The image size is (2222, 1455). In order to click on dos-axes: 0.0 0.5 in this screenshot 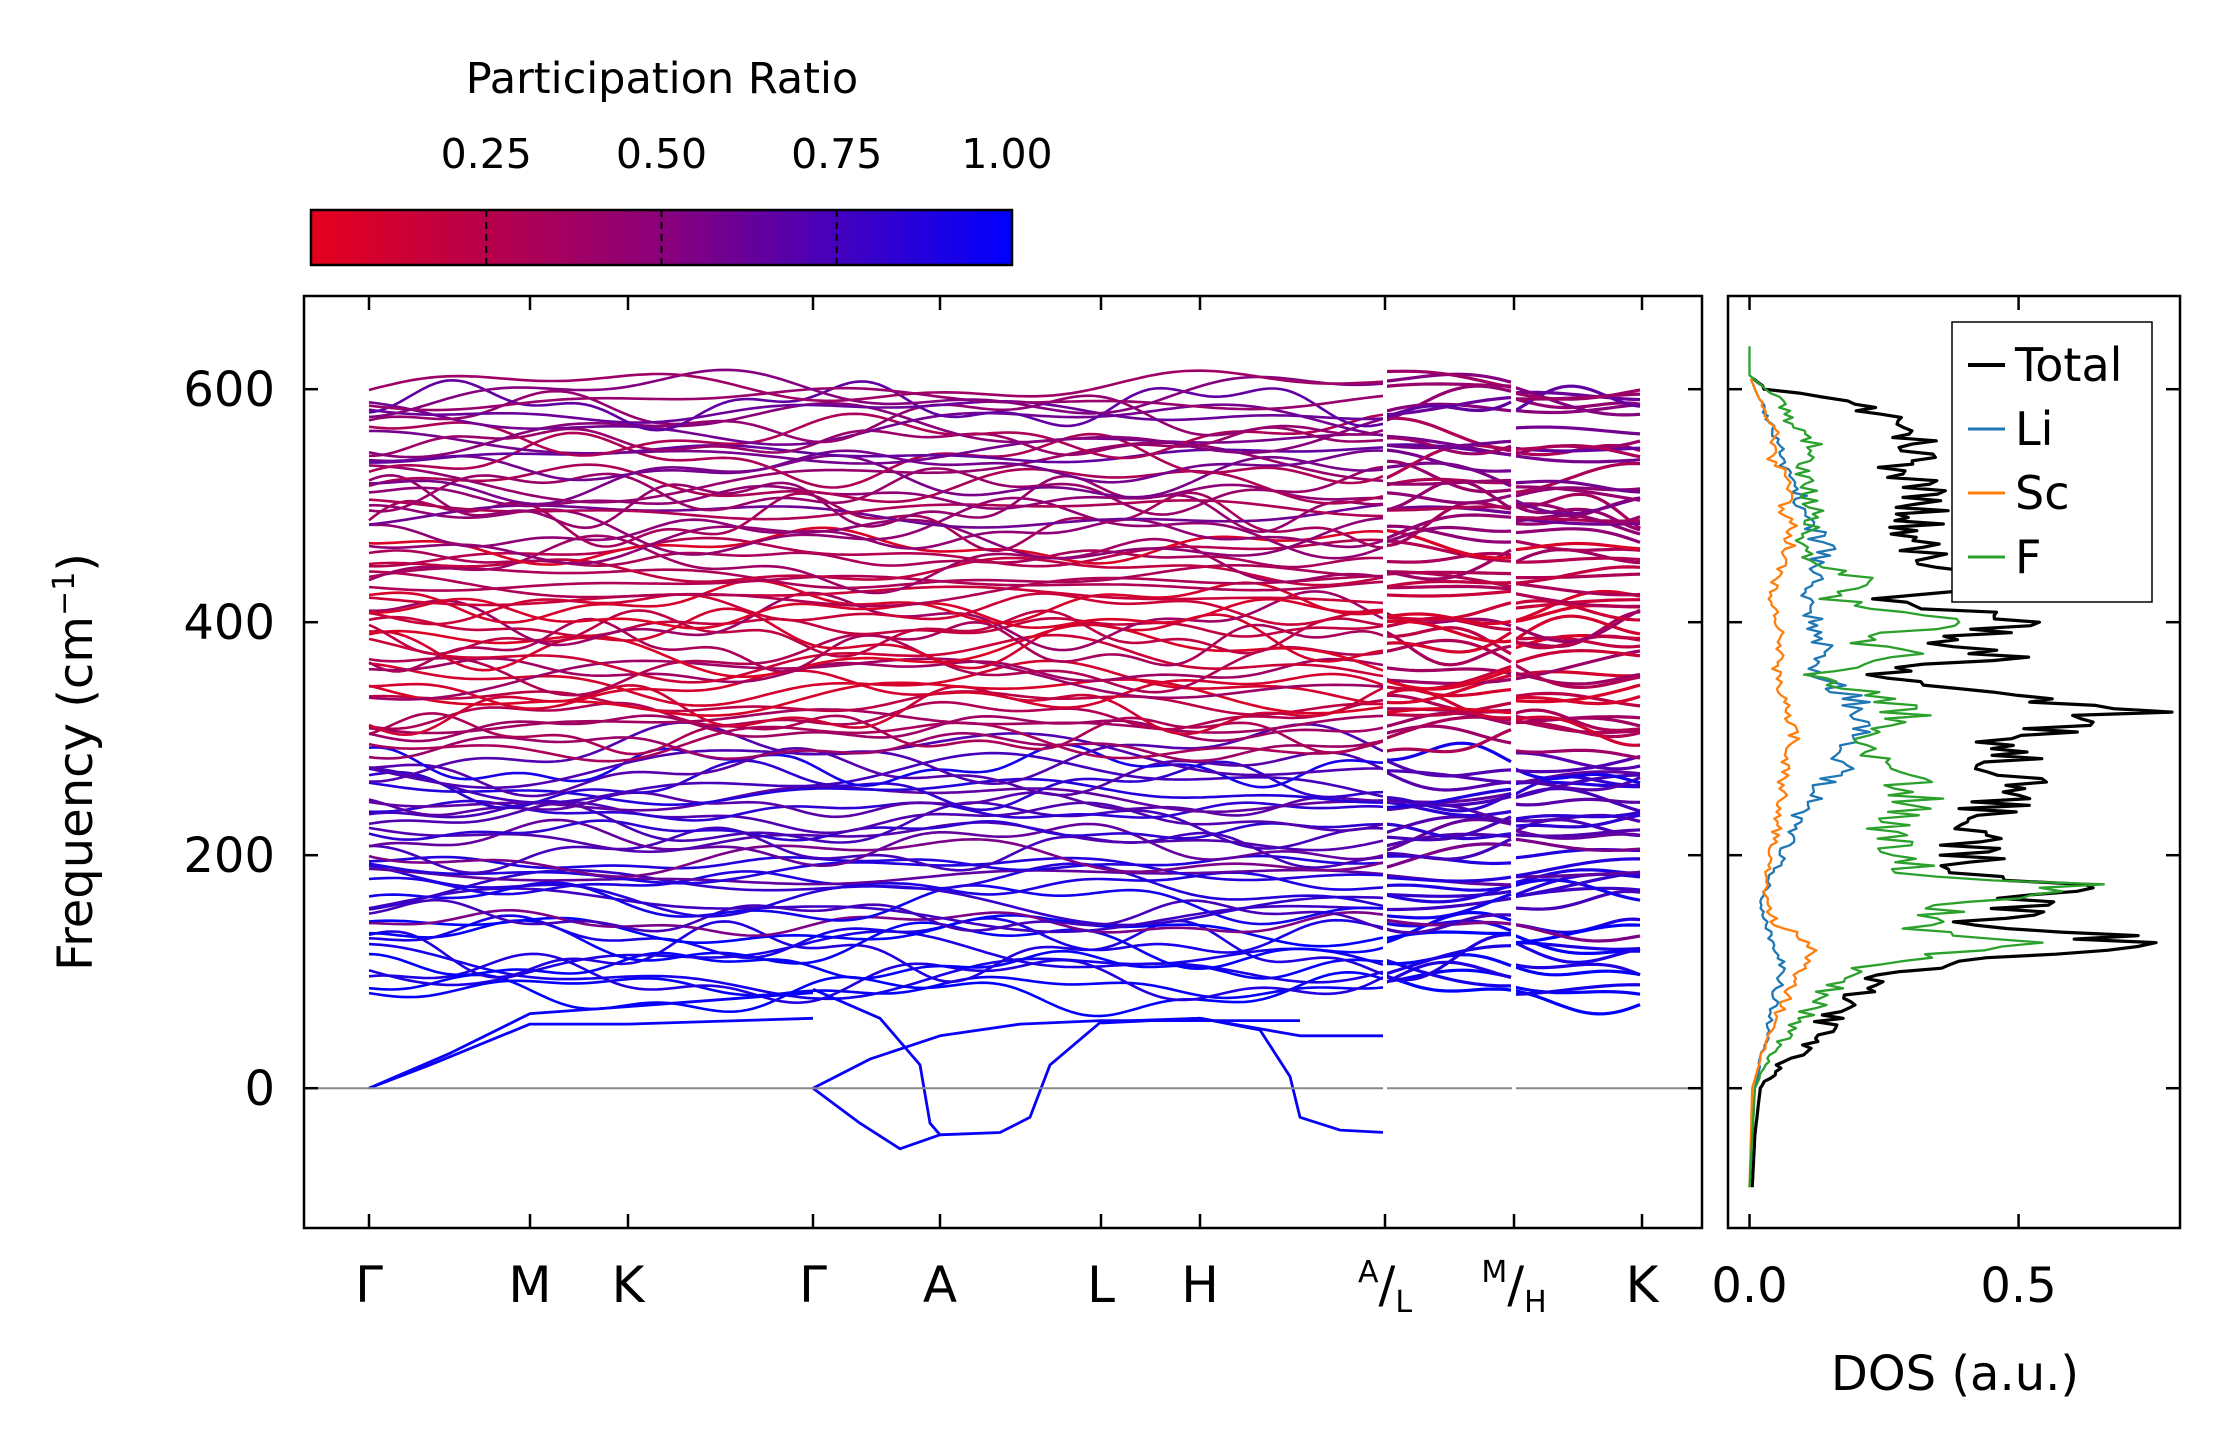, I will do `click(1945, 805)`.